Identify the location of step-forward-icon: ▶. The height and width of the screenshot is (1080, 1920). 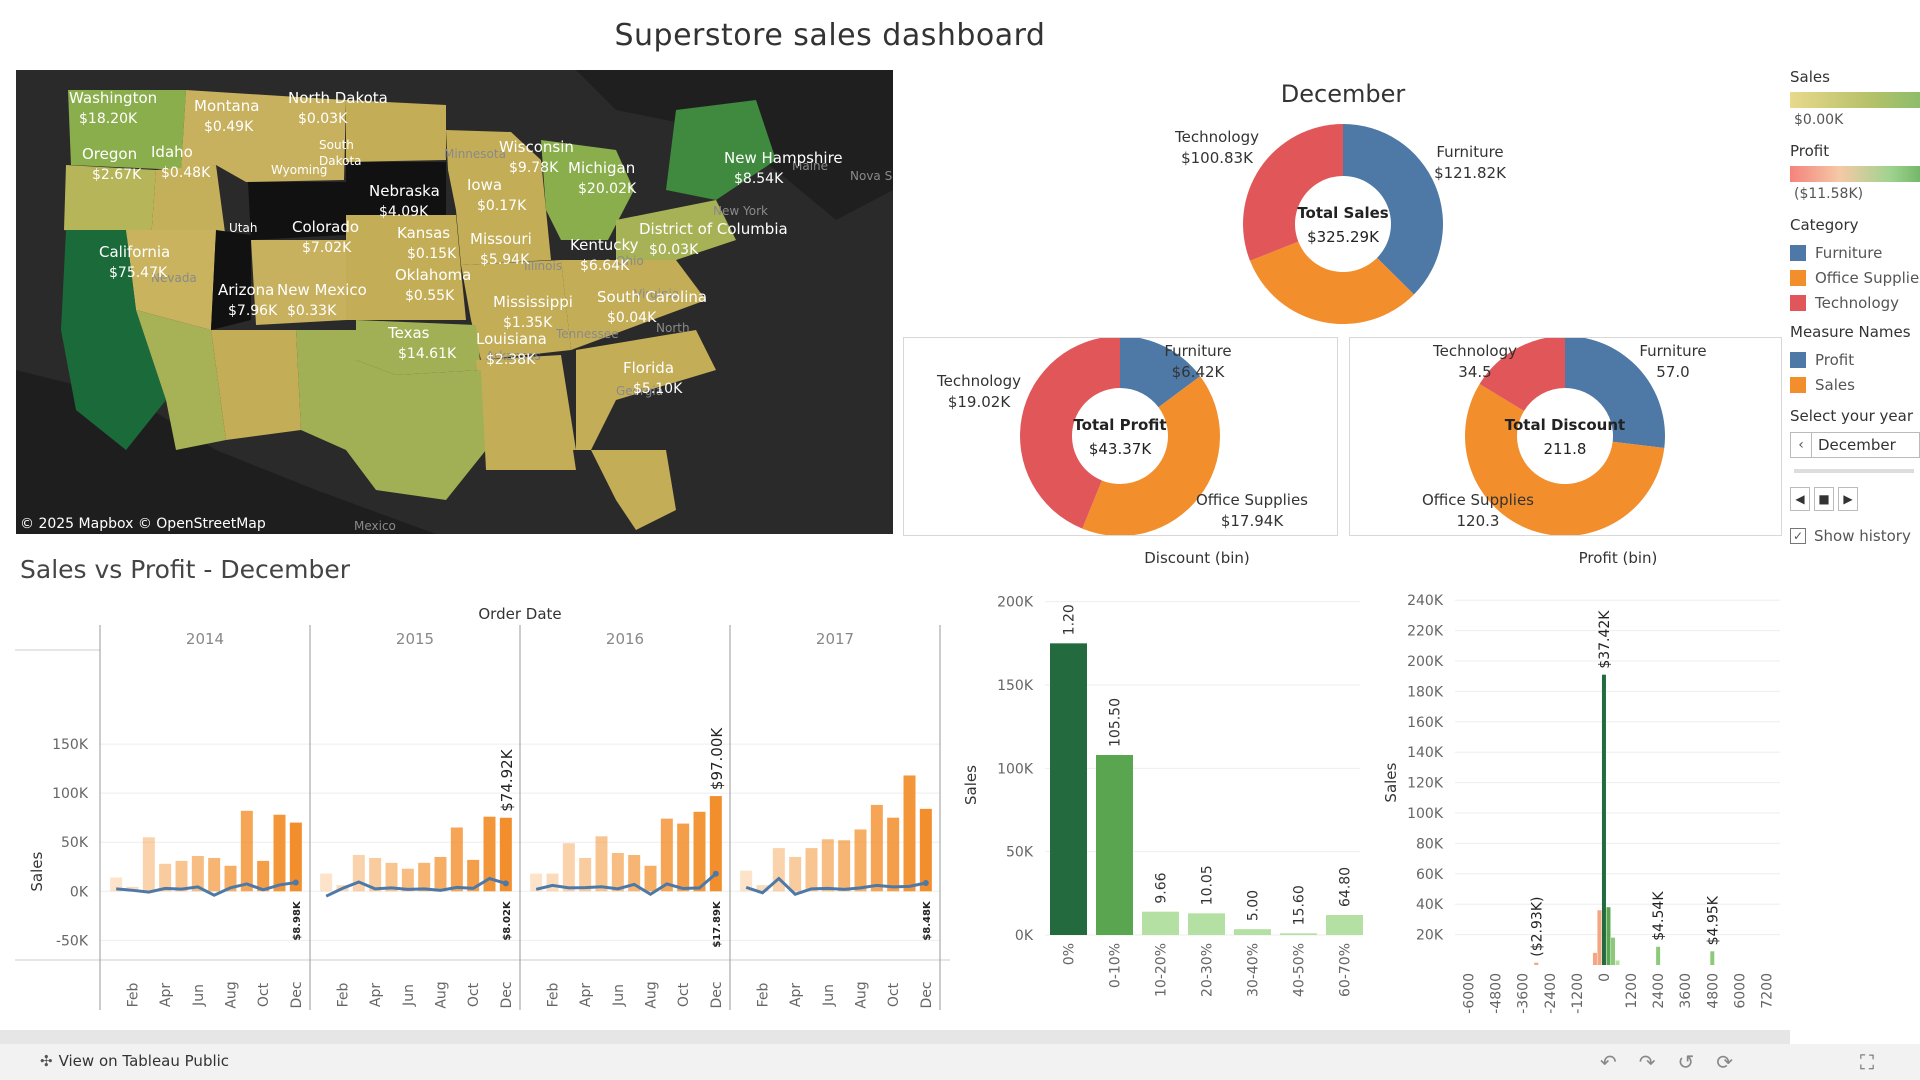
(1848, 499).